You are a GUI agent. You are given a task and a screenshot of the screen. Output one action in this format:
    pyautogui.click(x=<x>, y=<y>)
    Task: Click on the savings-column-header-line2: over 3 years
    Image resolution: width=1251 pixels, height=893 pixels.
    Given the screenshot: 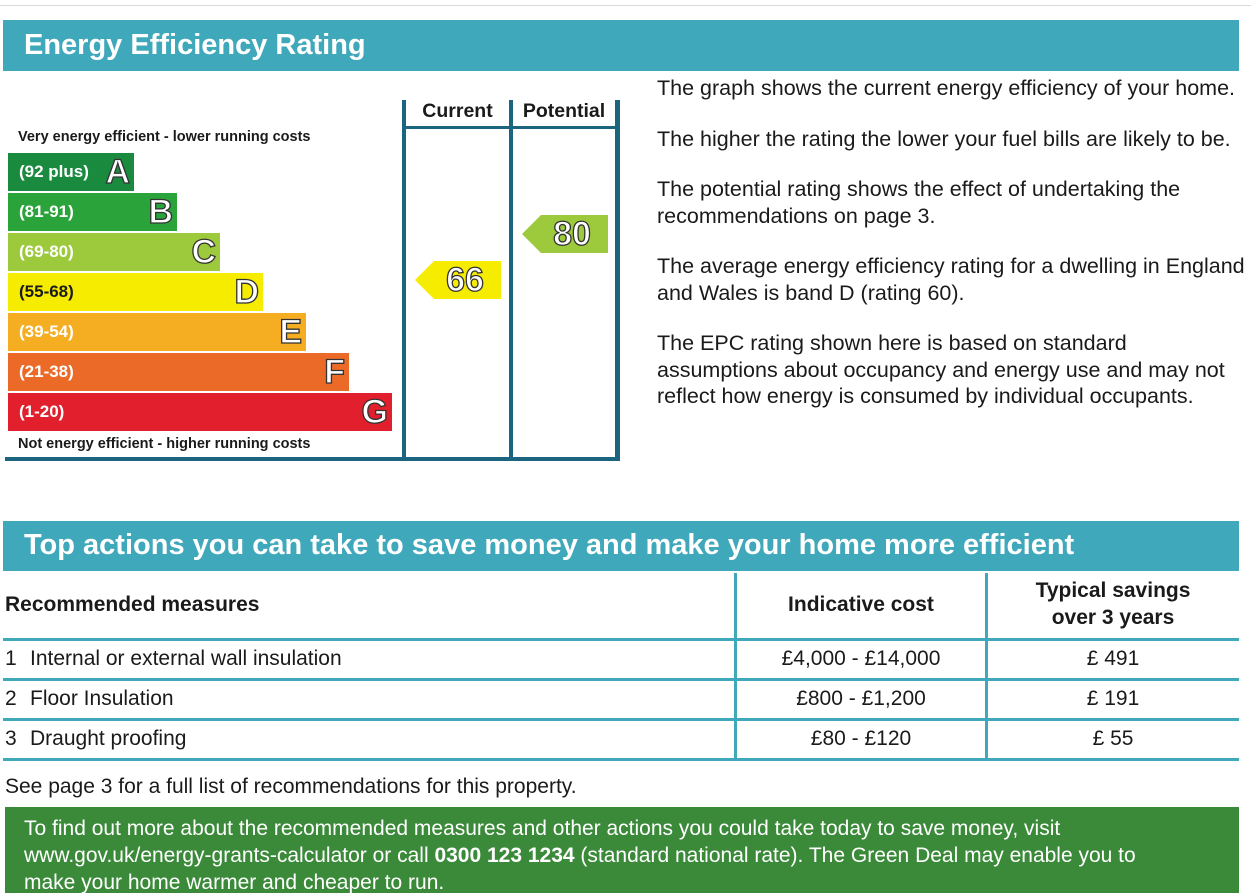 What is the action you would take?
    pyautogui.click(x=1113, y=617)
    